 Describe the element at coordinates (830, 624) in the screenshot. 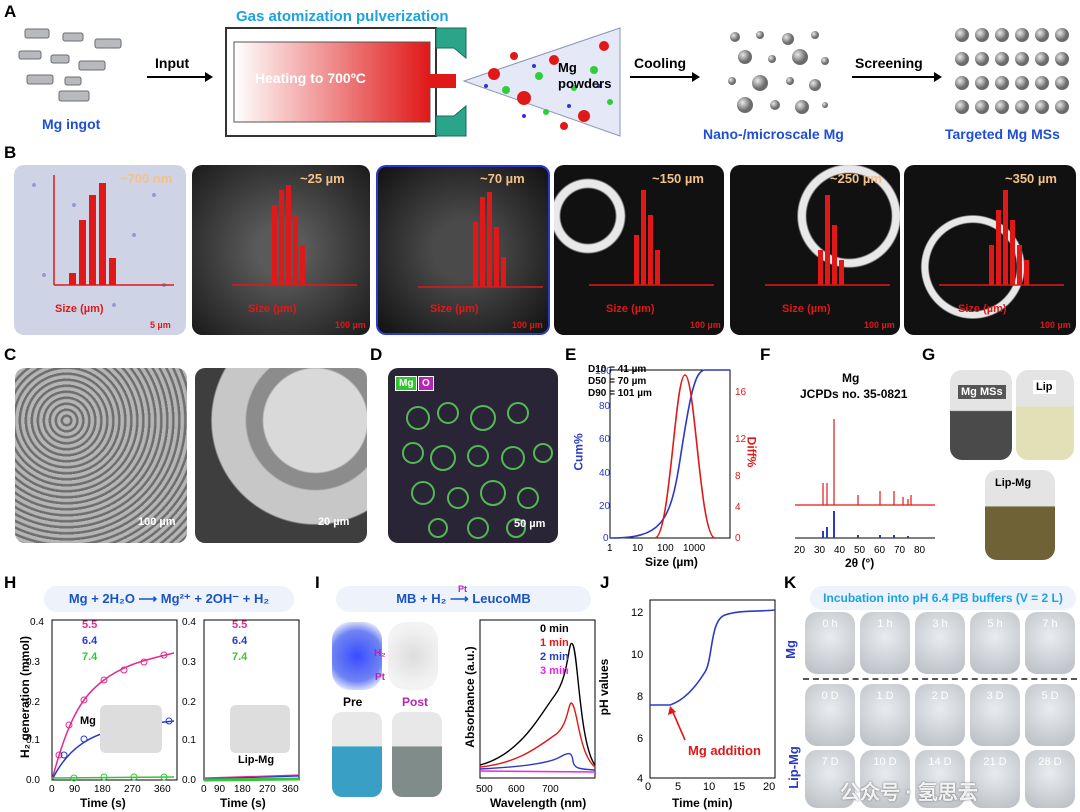

I see `k-r1-0: 0 h` at that location.